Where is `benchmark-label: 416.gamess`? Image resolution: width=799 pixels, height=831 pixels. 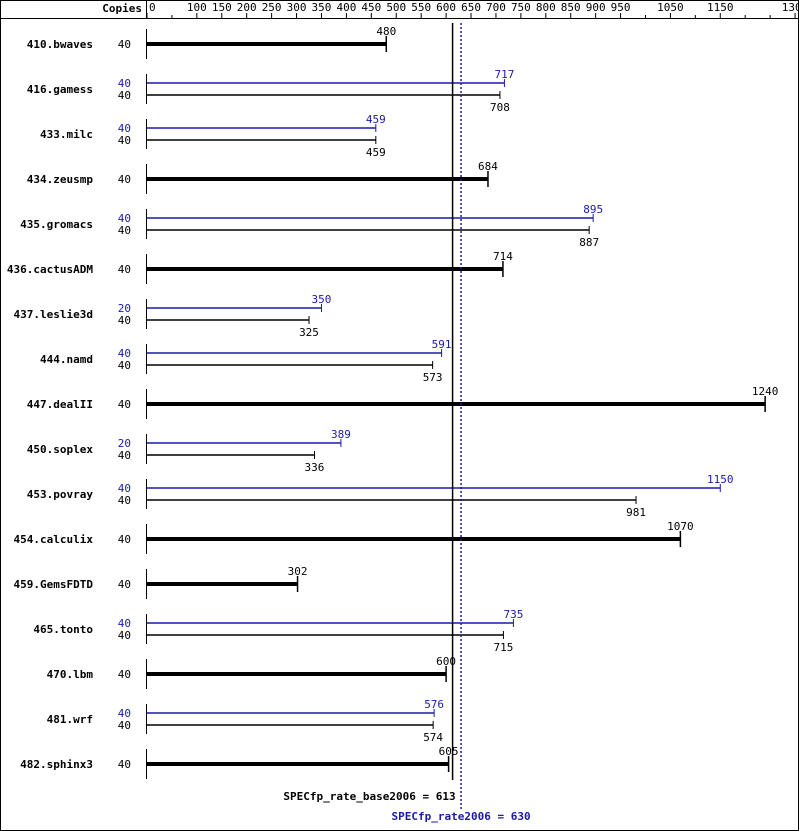
benchmark-label: 416.gamess is located at coordinates (60, 89).